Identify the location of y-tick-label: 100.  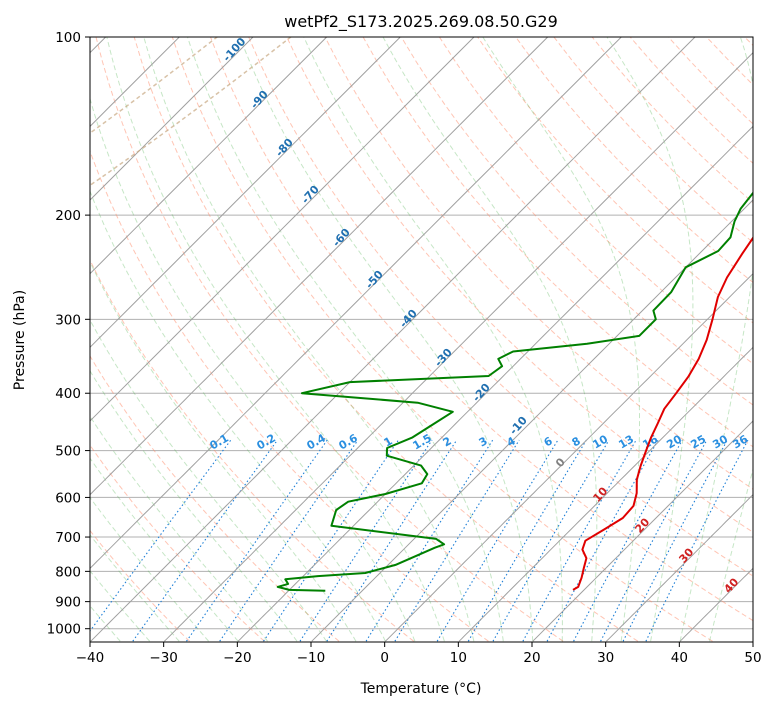
(68, 38).